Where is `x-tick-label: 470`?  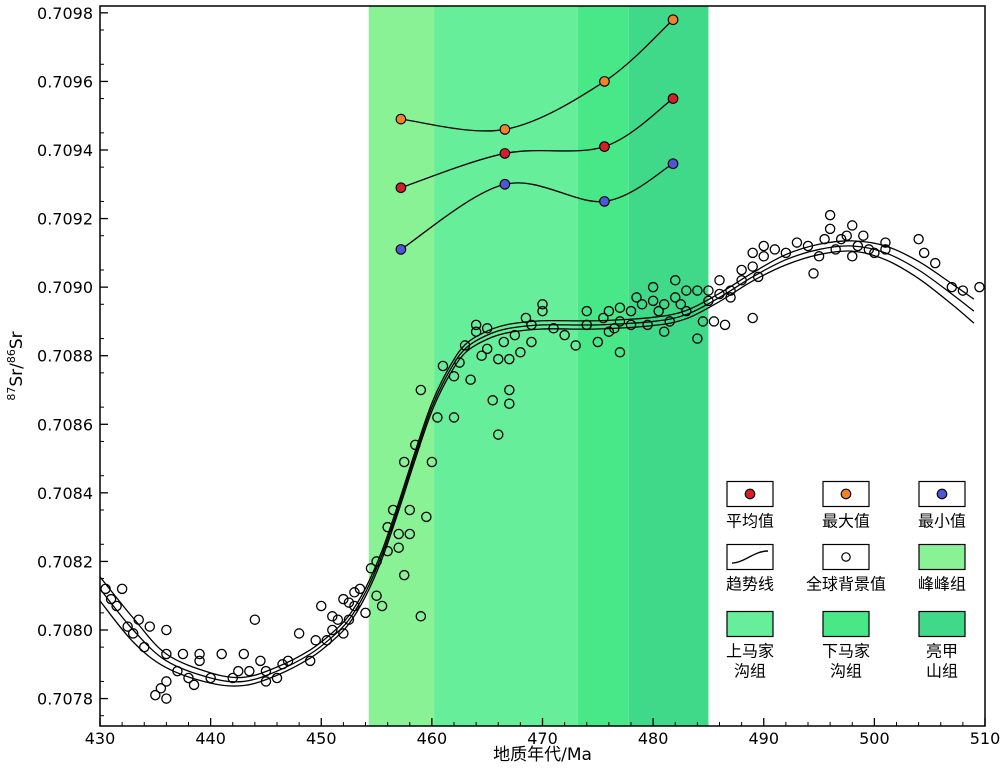
x-tick-label: 470 is located at coordinates (542, 738).